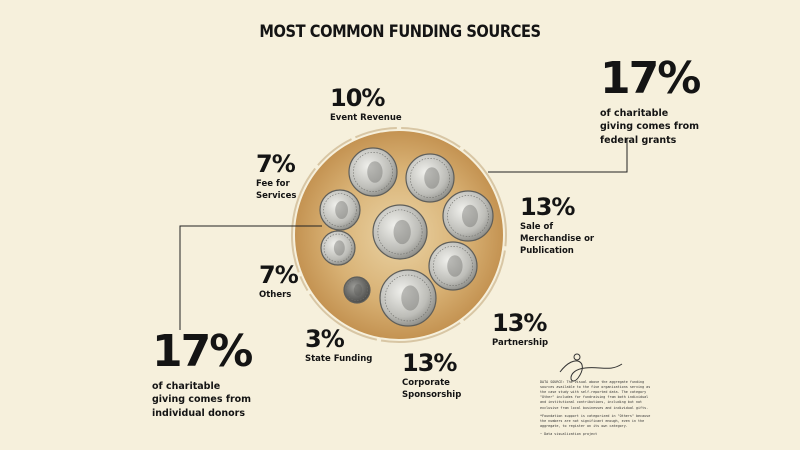 The width and height of the screenshot is (800, 450). What do you see at coordinates (275, 295) in the screenshot?
I see `others-desc: Others` at bounding box center [275, 295].